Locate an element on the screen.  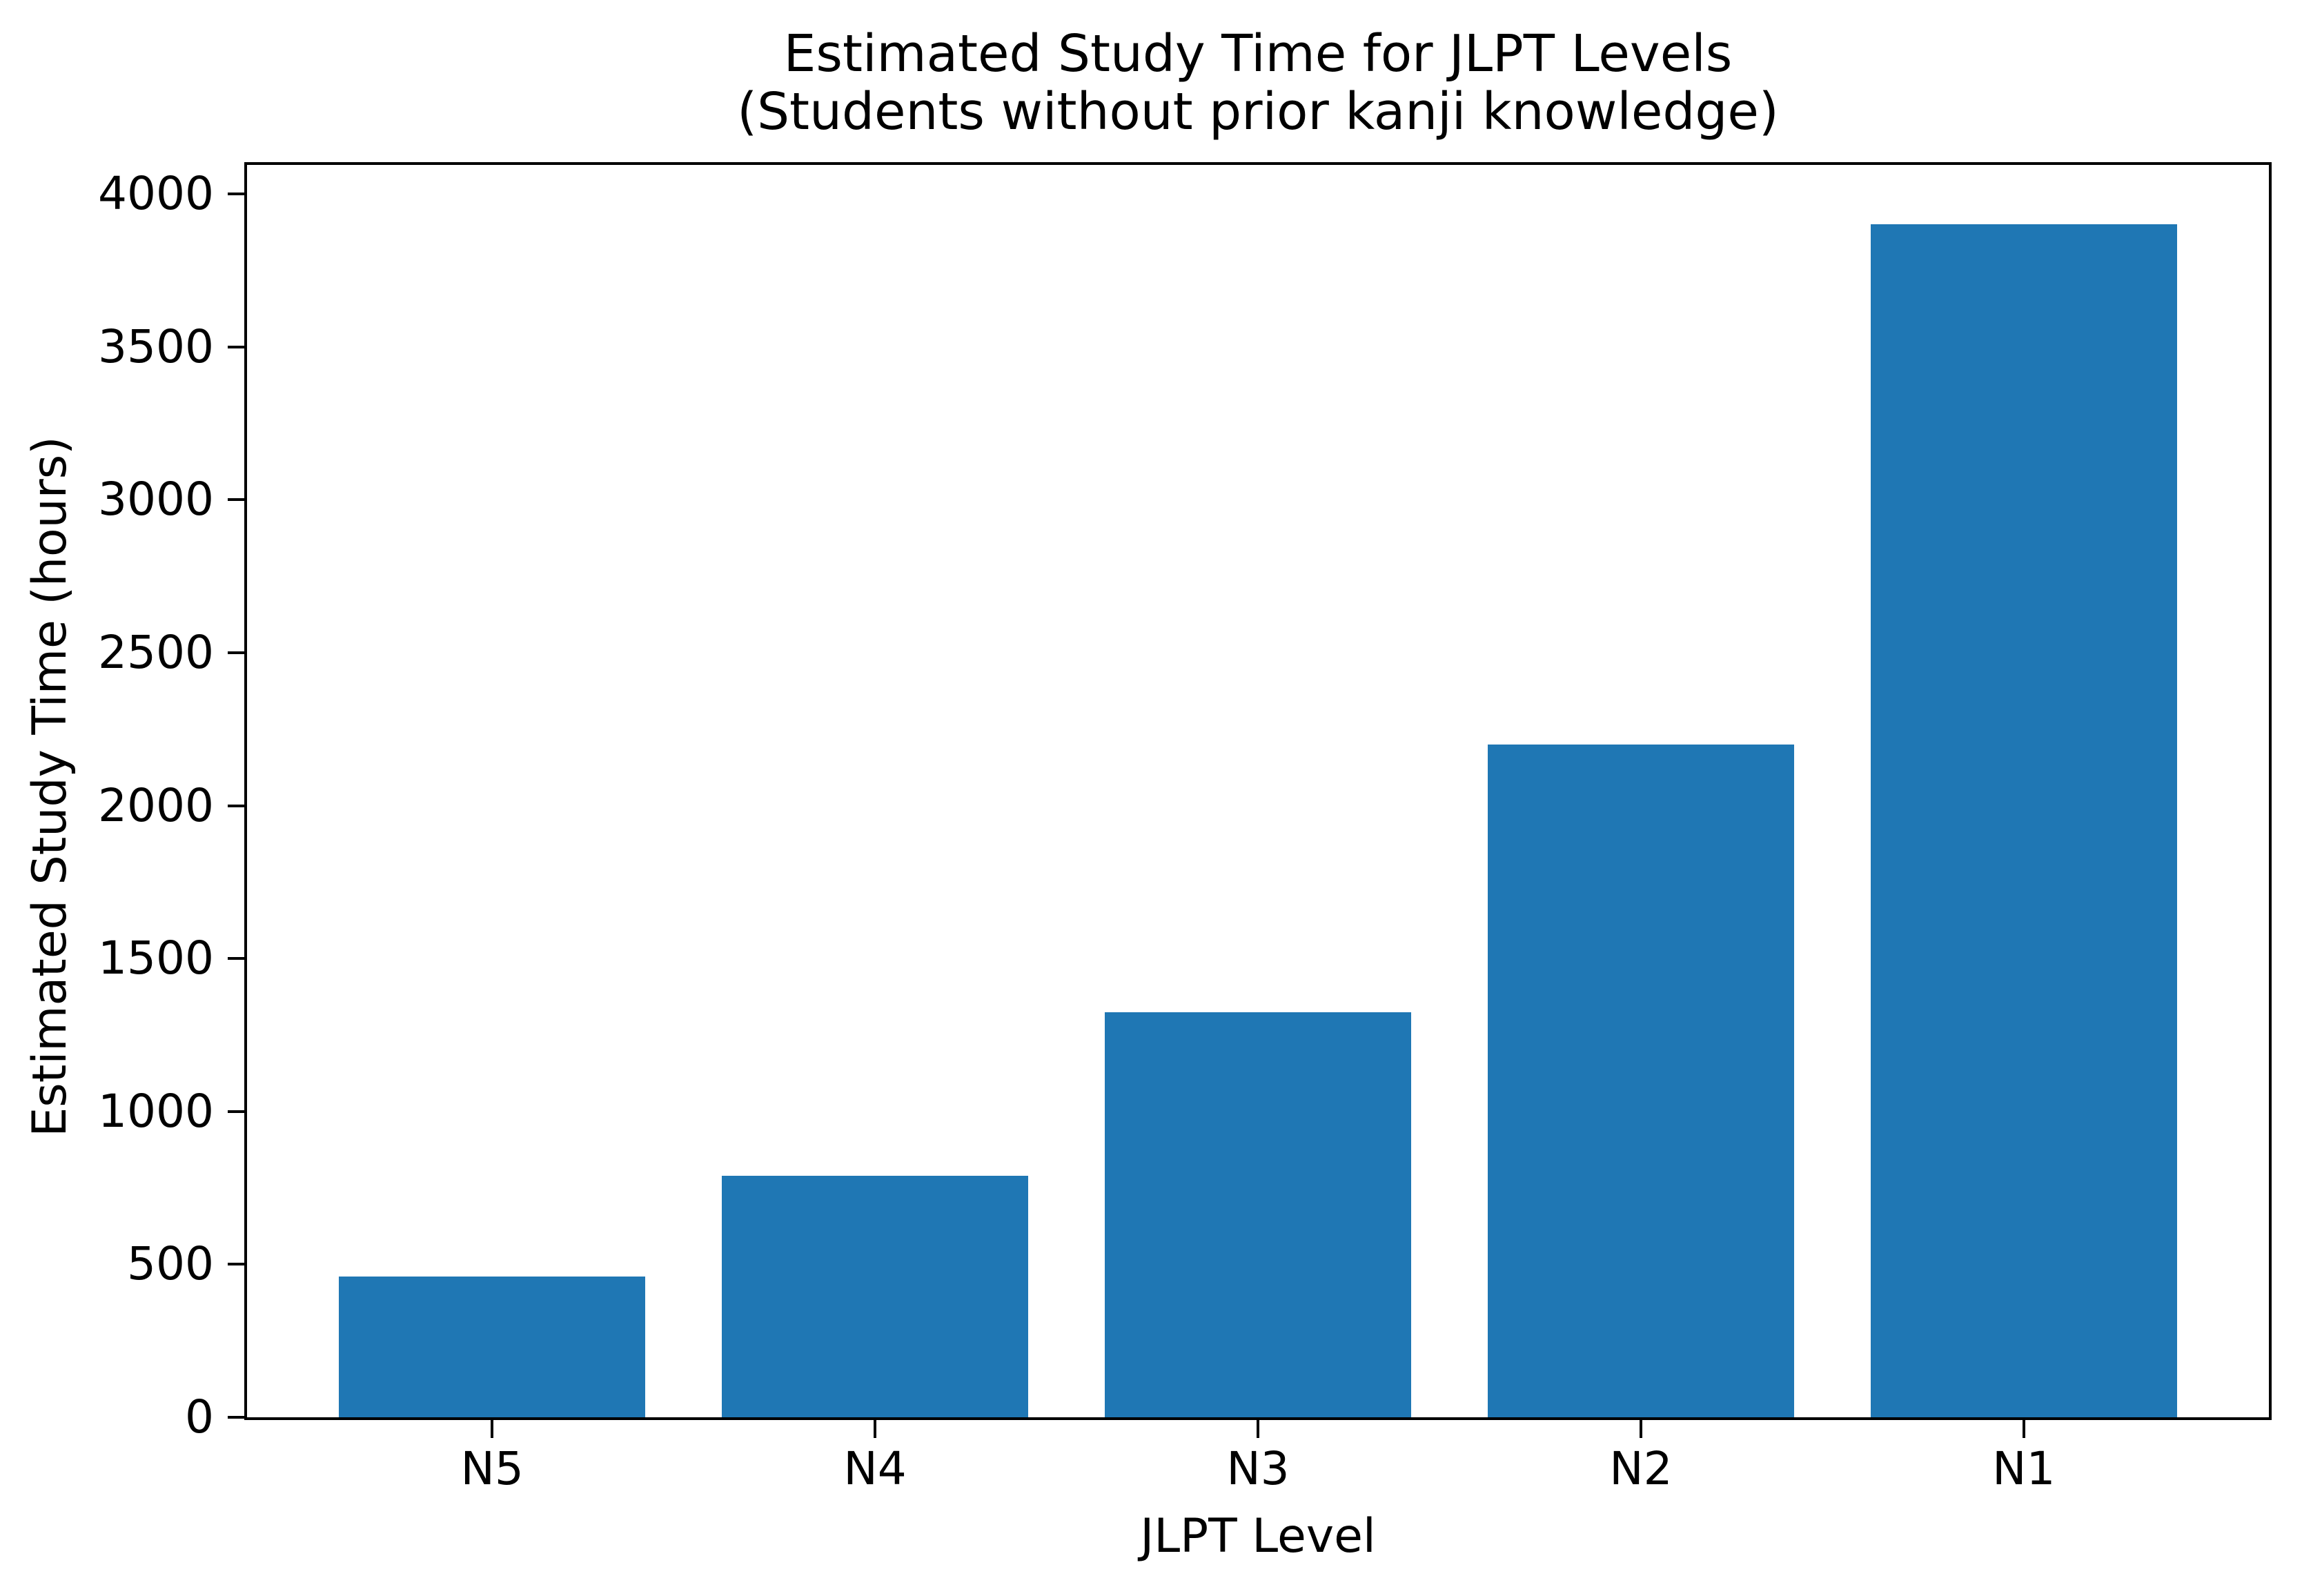
x-tick-label: N2 is located at coordinates (1641, 1468).